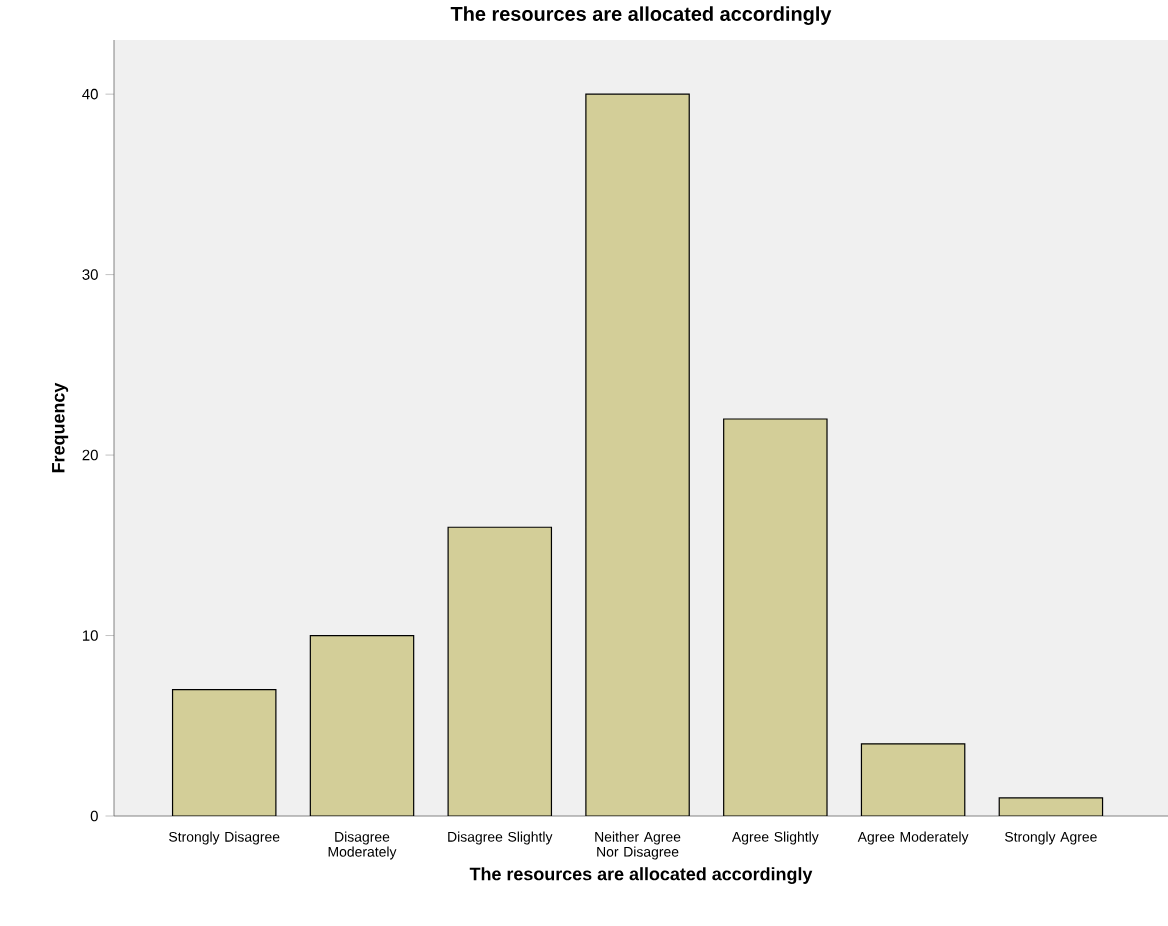  Describe the element at coordinates (641, 15) in the screenshot. I see `chart-title: The resources are allocated accordingly` at that location.